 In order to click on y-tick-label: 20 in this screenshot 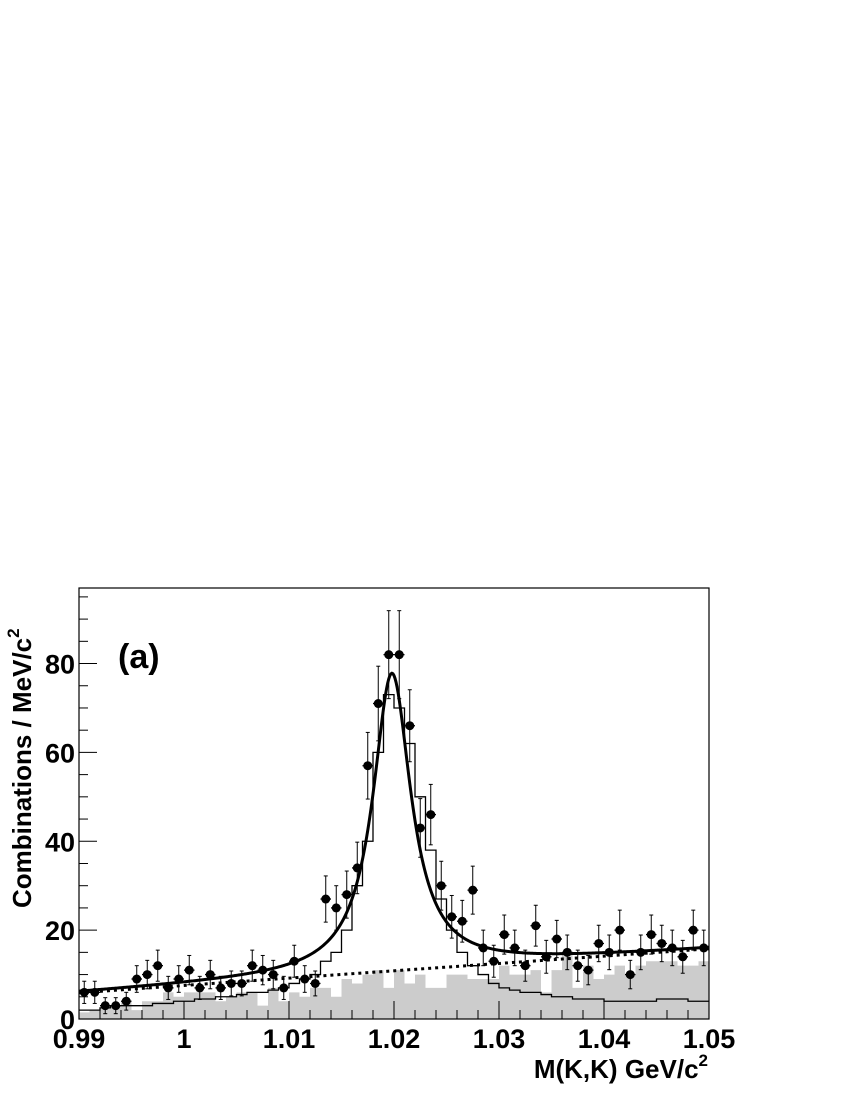, I will do `click(60, 931)`.